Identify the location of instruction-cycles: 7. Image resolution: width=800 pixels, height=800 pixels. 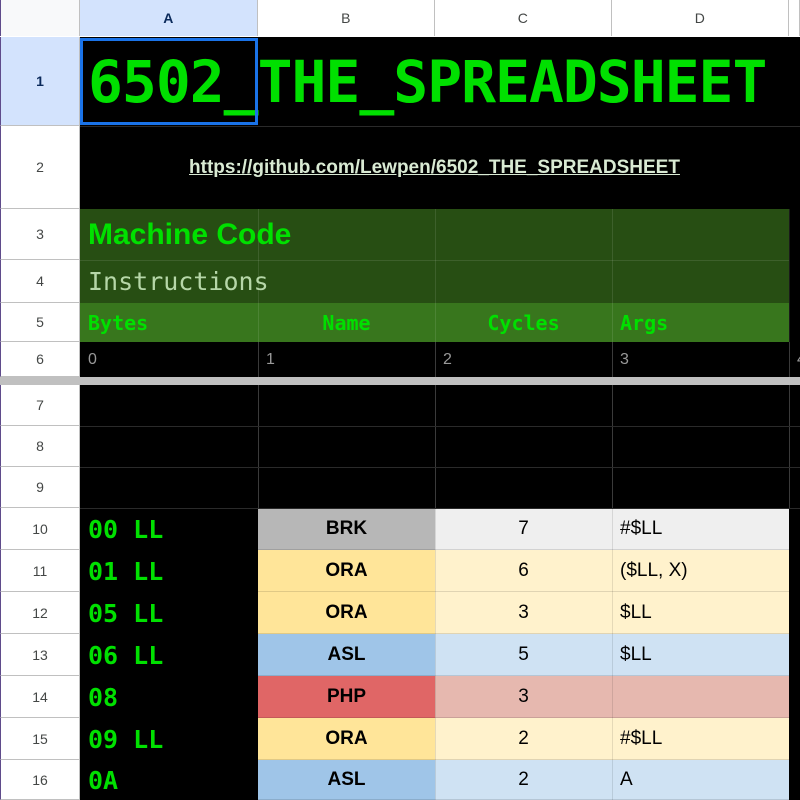
(523, 528).